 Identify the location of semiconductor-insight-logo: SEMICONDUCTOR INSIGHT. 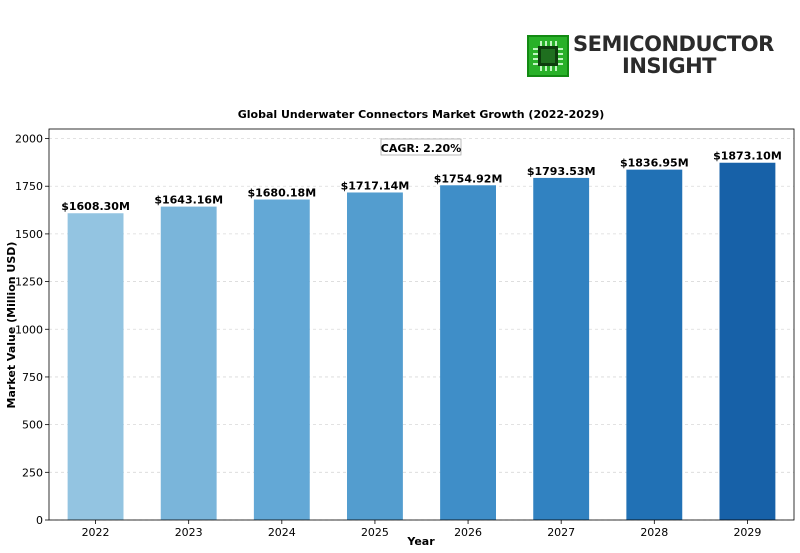
(650, 56).